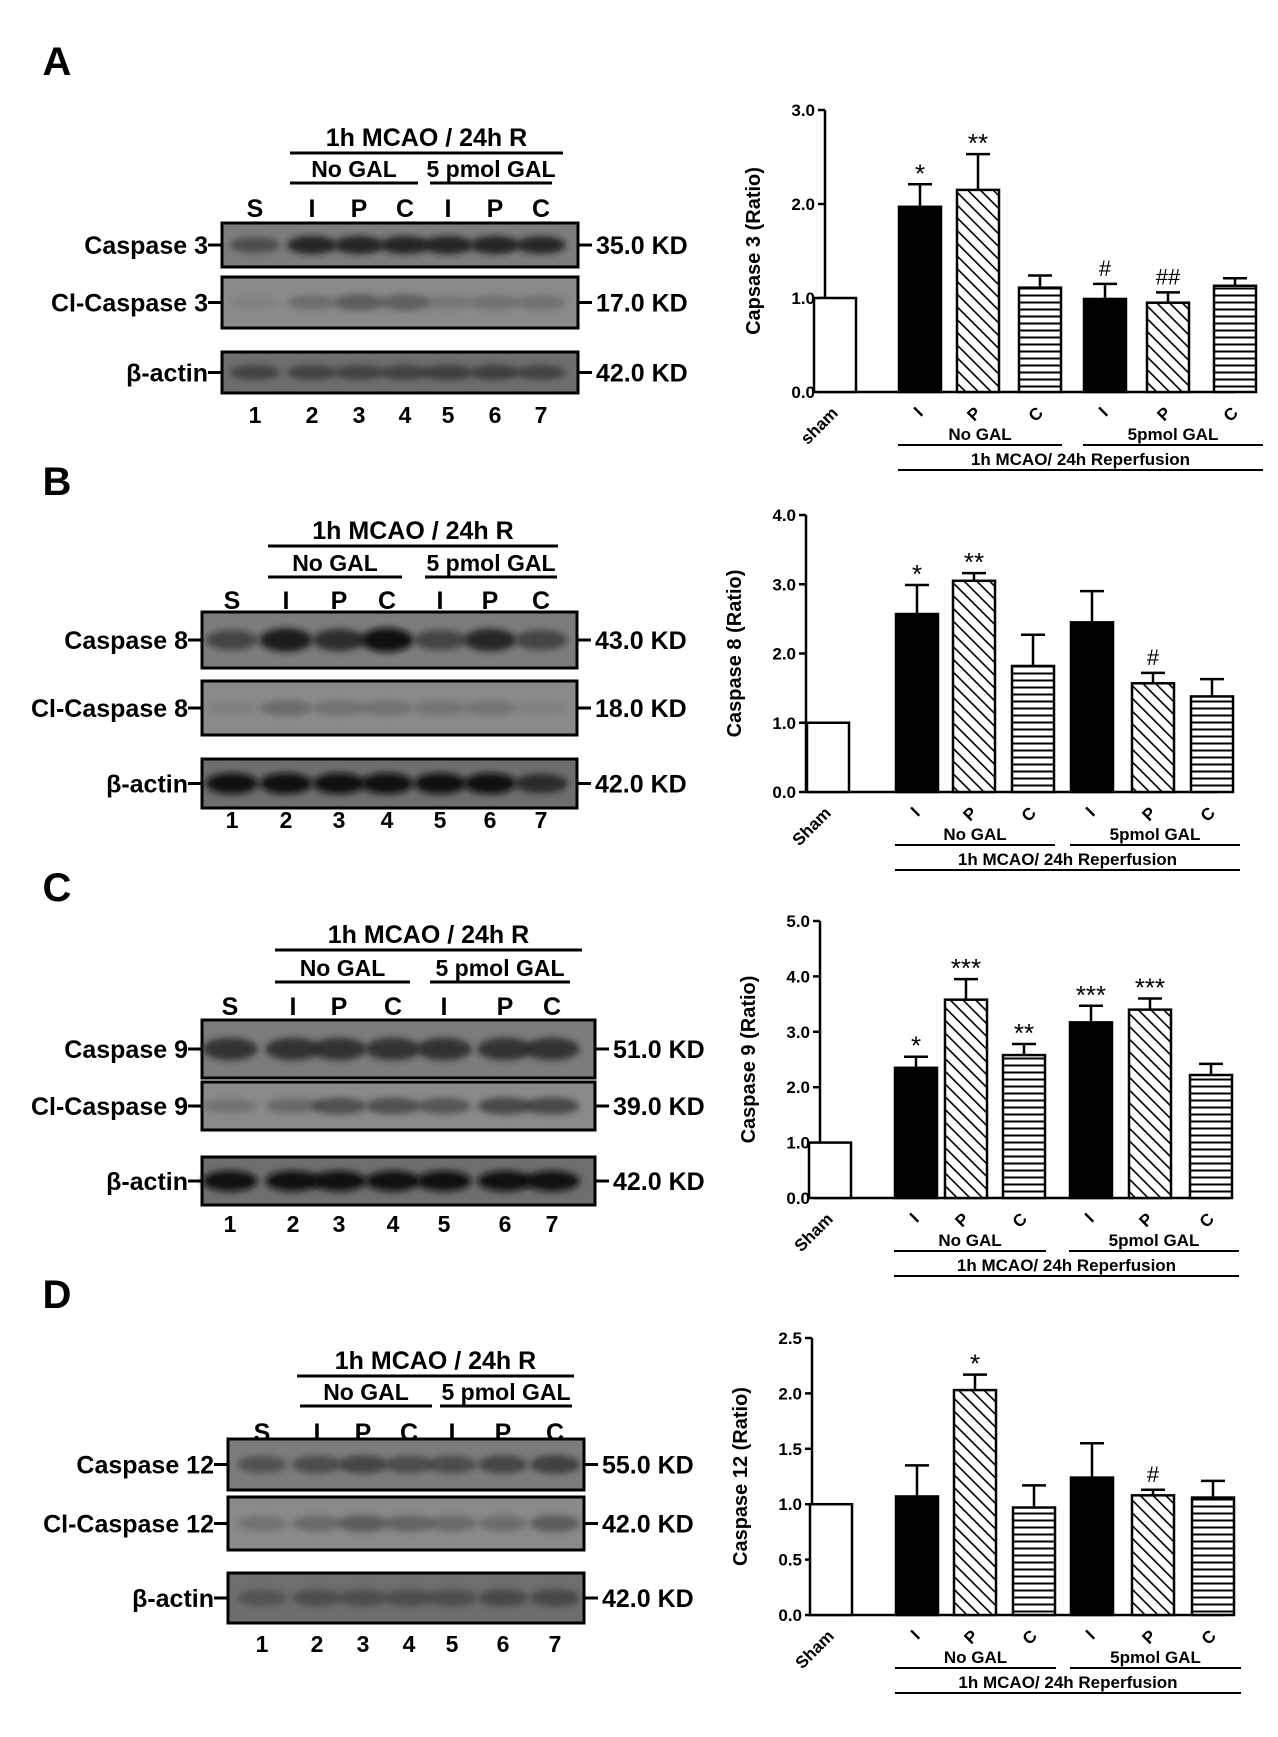  What do you see at coordinates (57, 1295) in the screenshot?
I see `panel-letter-d: D` at bounding box center [57, 1295].